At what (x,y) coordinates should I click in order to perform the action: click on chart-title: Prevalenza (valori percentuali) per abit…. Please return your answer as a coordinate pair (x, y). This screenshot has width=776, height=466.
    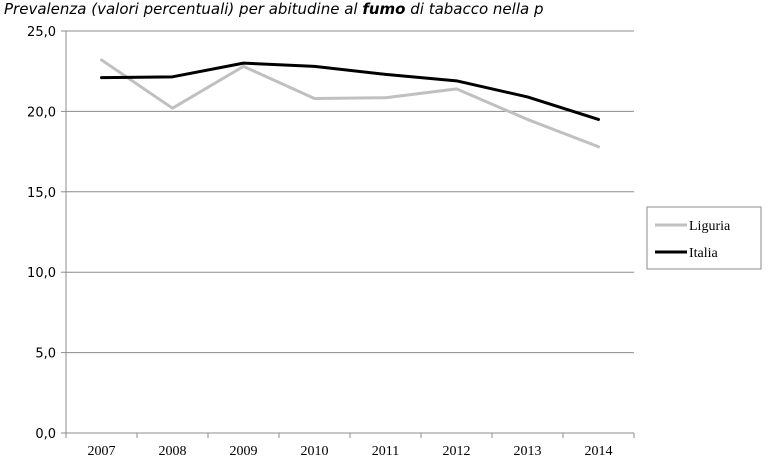
    Looking at the image, I should click on (390, 9).